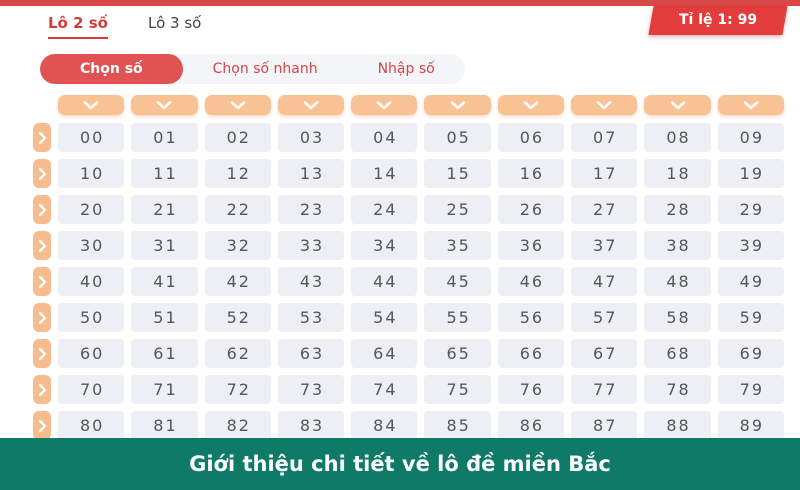 The height and width of the screenshot is (490, 800). Describe the element at coordinates (604, 281) in the screenshot. I see `number-cell: 47` at that location.